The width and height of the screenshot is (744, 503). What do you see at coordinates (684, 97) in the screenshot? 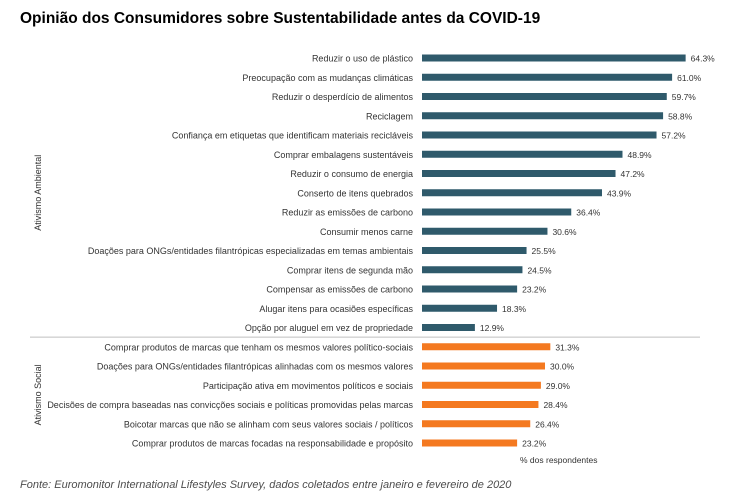
I see `data-label: 59.7%` at bounding box center [684, 97].